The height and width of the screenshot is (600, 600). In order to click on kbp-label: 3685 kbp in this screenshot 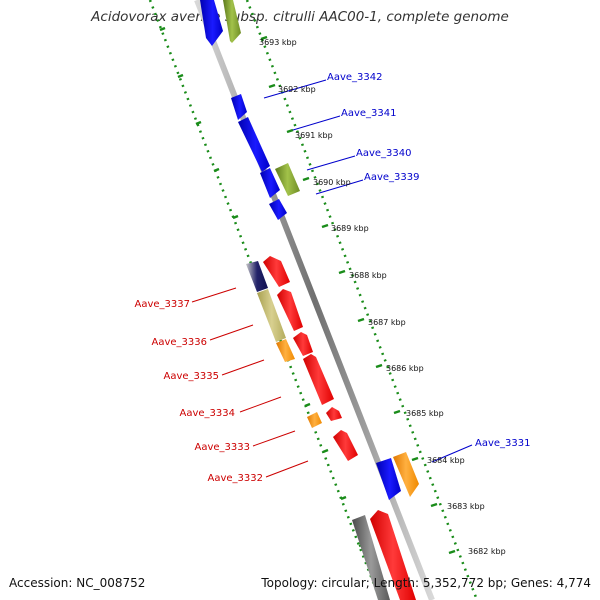, I will do `click(425, 413)`.